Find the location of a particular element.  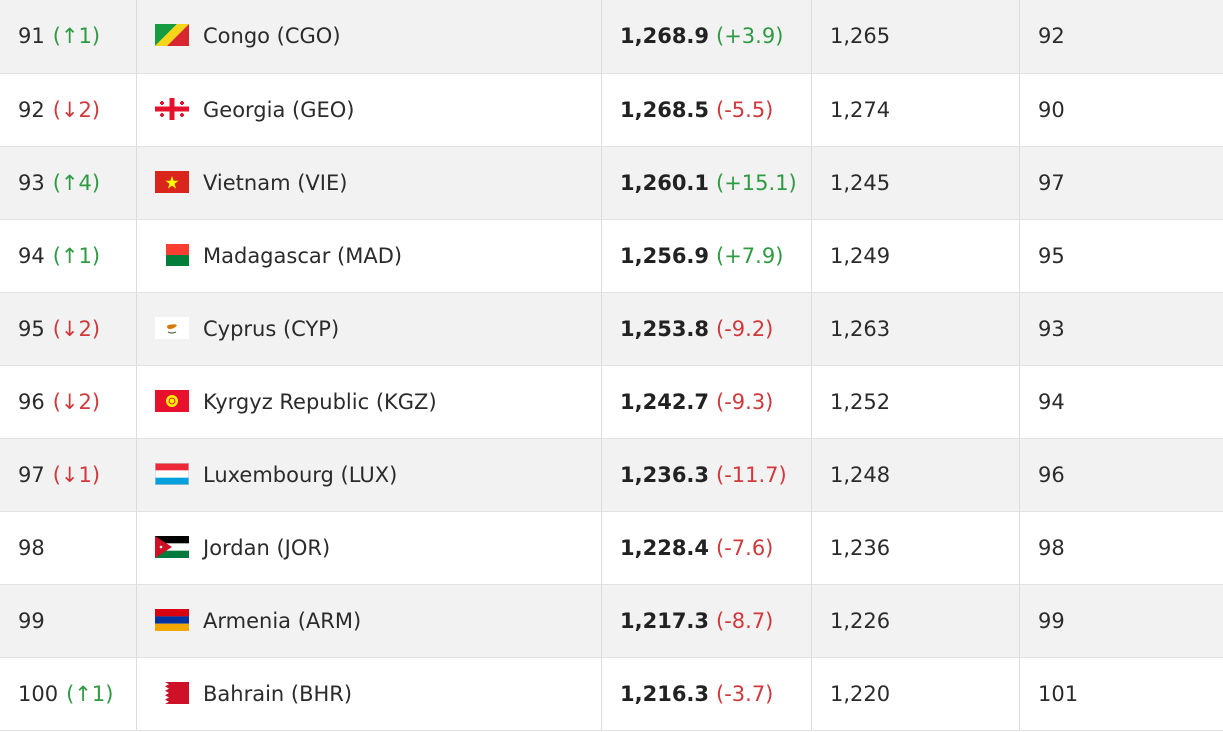

rank-cell: 96 (↓2) is located at coordinates (68, 402).